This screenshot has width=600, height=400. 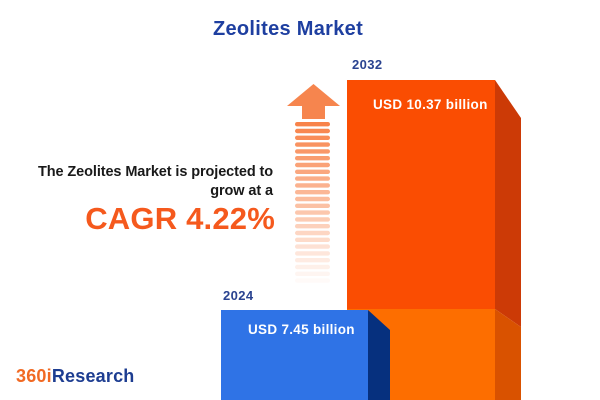 I want to click on bar-2024-side, so click(x=379, y=355).